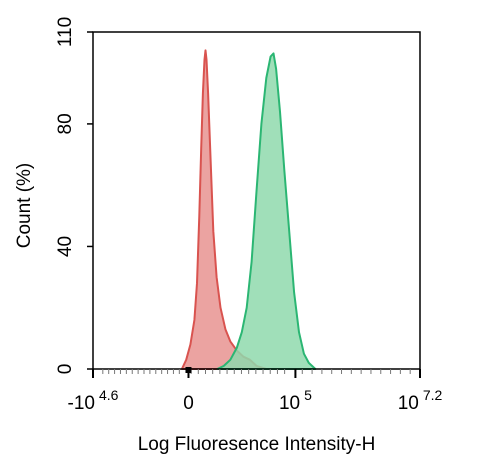  Describe the element at coordinates (257, 444) in the screenshot. I see `x-axis-title: Log Fluoresence Intensity-H` at that location.